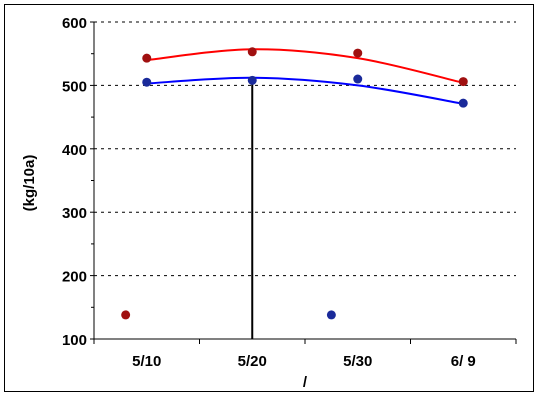 The image size is (538, 396). What do you see at coordinates (74, 277) in the screenshot?
I see `y-tick-label: 200` at bounding box center [74, 277].